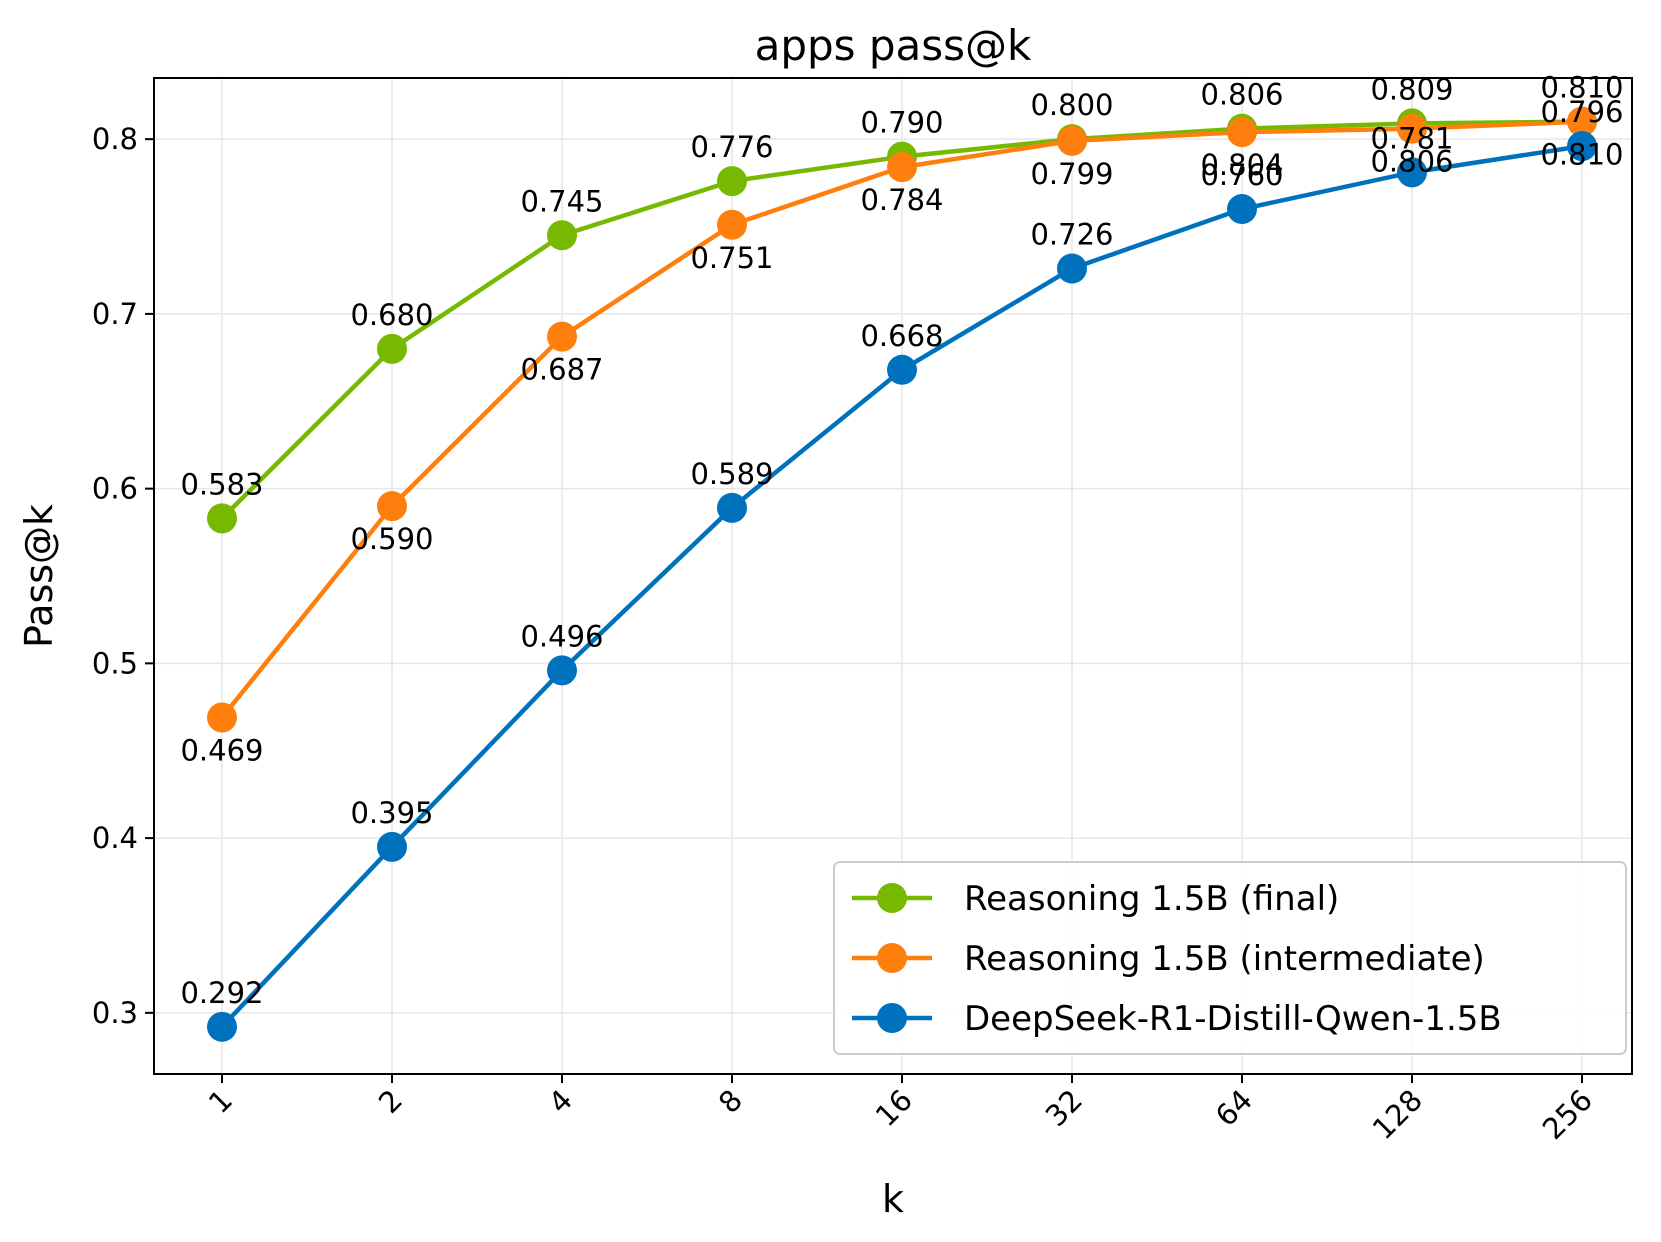 Image resolution: width=1661 pixels, height=1242 pixels. I want to click on x-tick-label: 2, so click(390, 1101).